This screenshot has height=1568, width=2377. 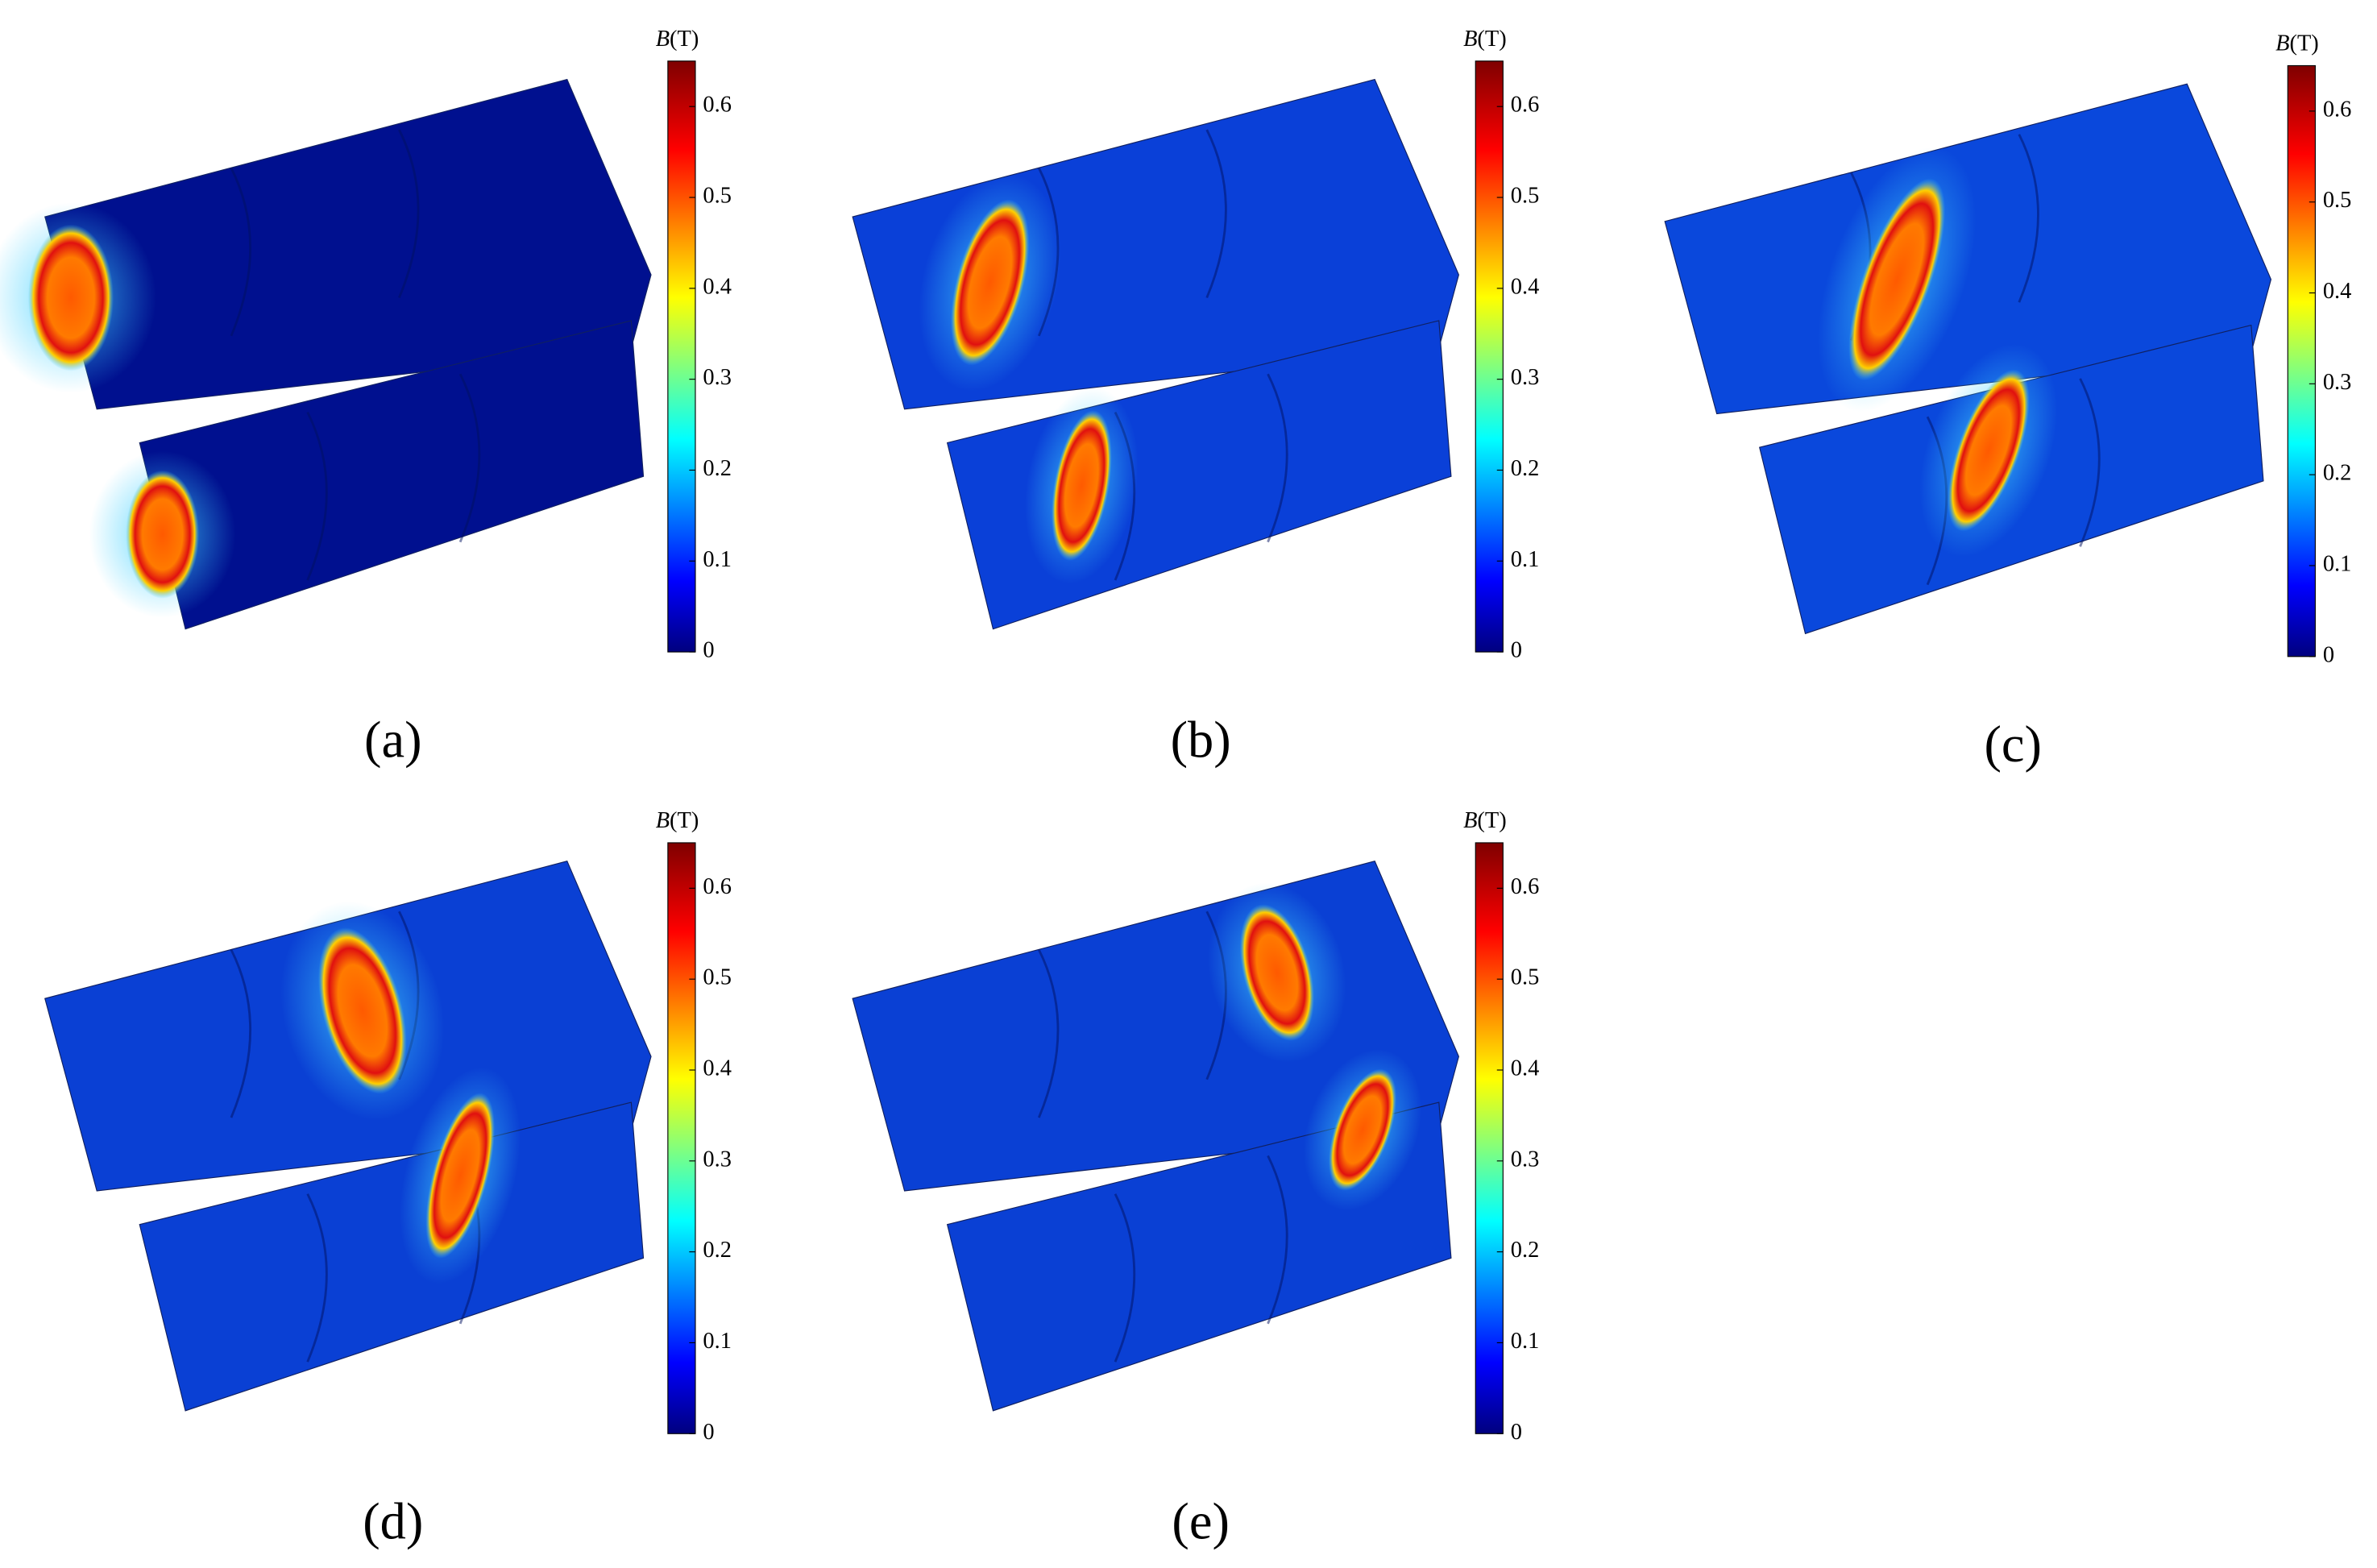 I want to click on panel: B(T) 0 0.1 0.2 0.3 0.4 0.5 0.6 (b), so click(x=1196, y=397).